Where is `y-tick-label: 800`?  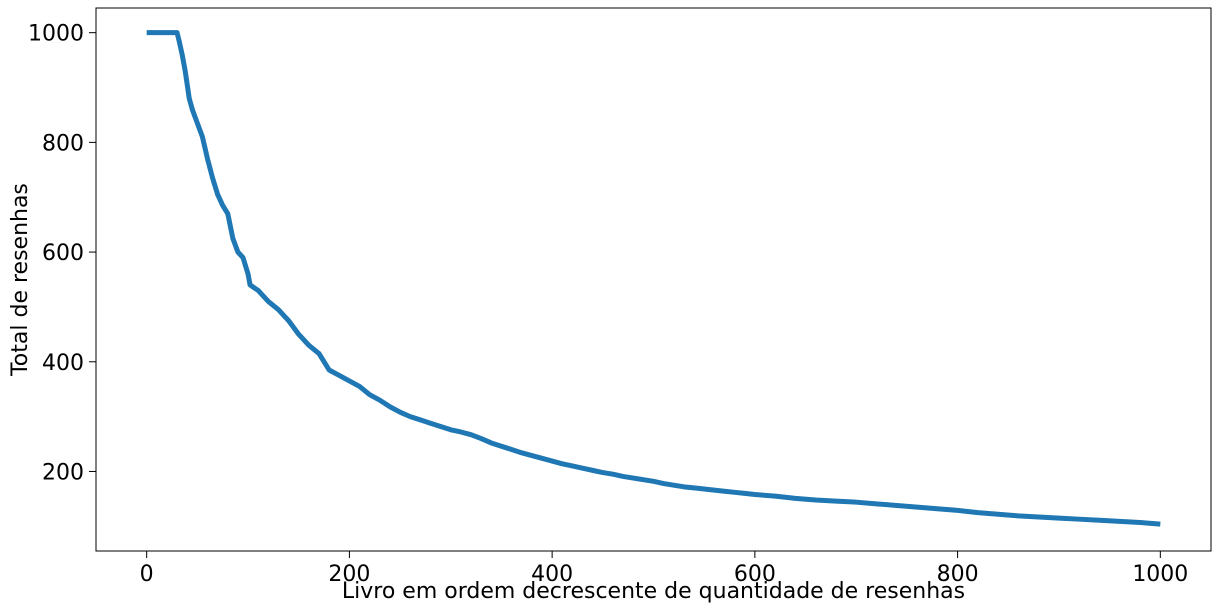 y-tick-label: 800 is located at coordinates (63, 143).